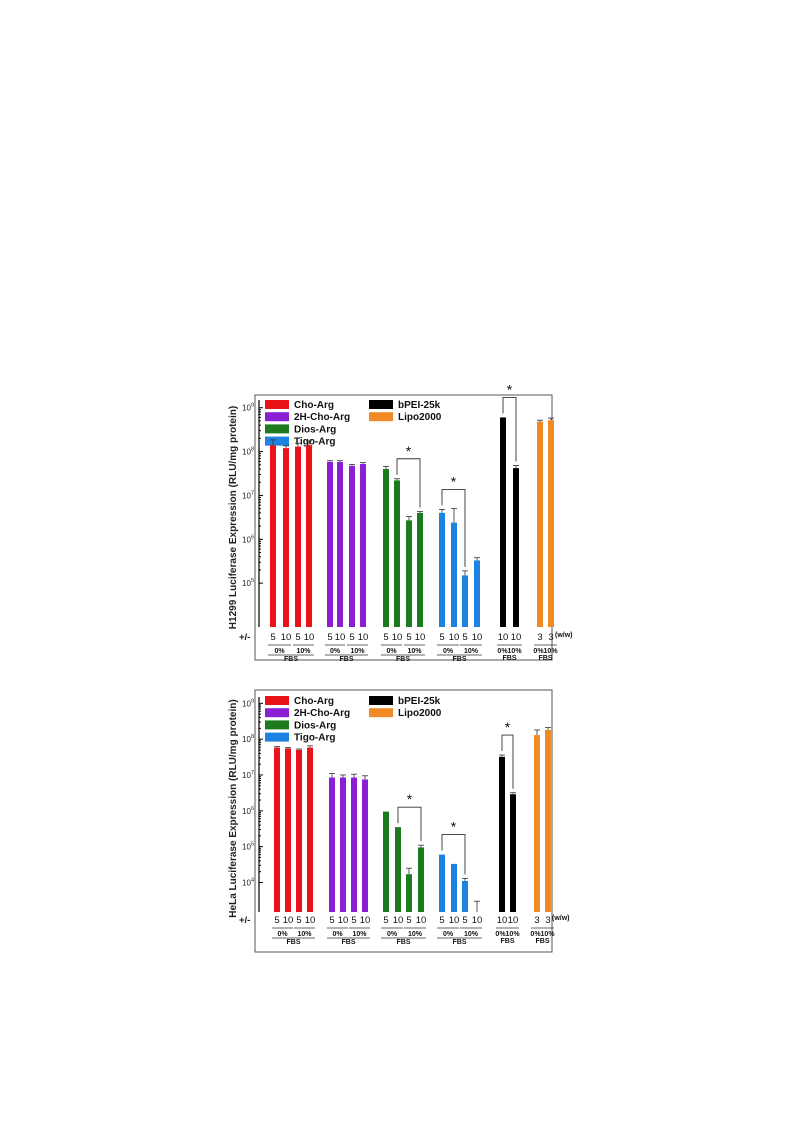 This screenshot has width=793, height=1121. What do you see at coordinates (248, 703) in the screenshot?
I see `y-tick-label: 10⁹` at bounding box center [248, 703].